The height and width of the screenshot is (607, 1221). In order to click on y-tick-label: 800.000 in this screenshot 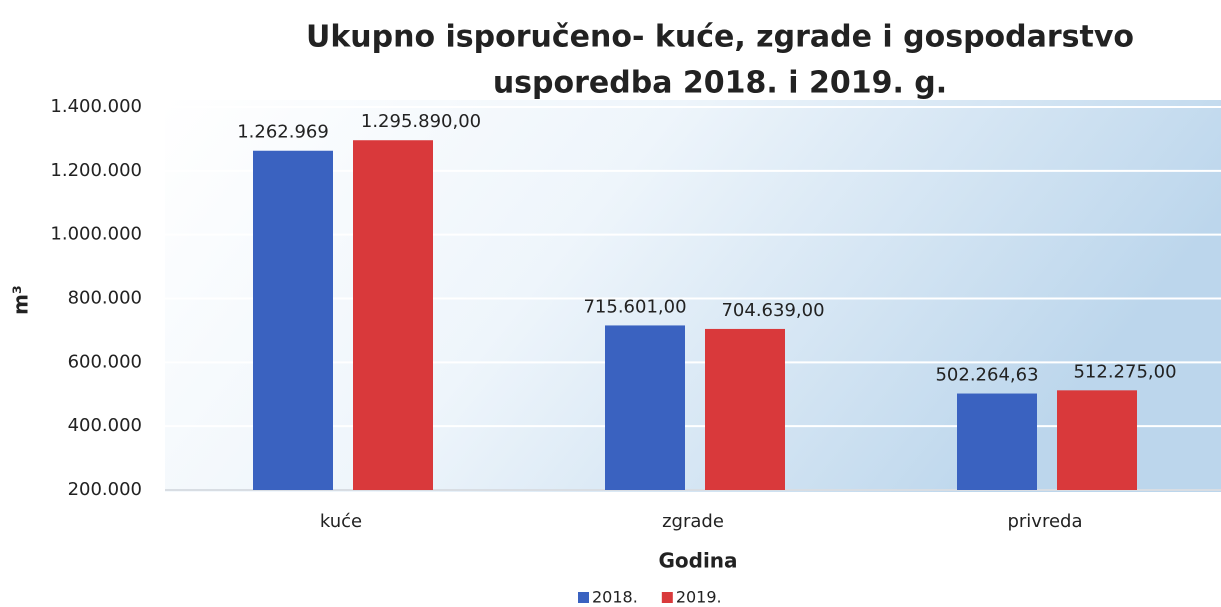, I will do `click(105, 298)`.